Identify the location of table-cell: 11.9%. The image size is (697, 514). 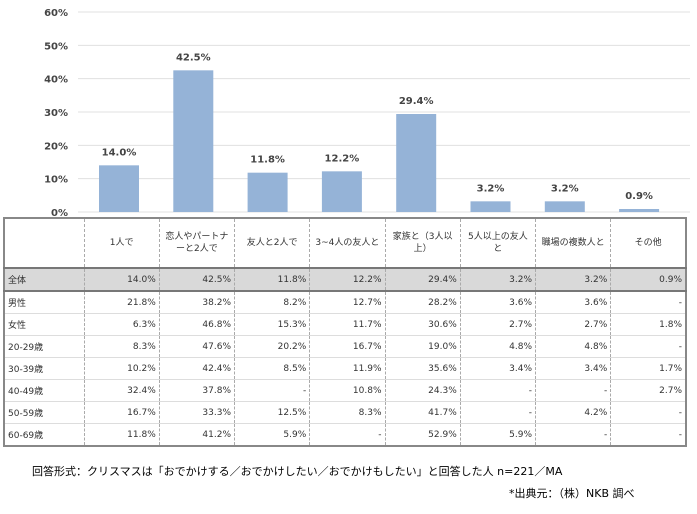
(347, 368).